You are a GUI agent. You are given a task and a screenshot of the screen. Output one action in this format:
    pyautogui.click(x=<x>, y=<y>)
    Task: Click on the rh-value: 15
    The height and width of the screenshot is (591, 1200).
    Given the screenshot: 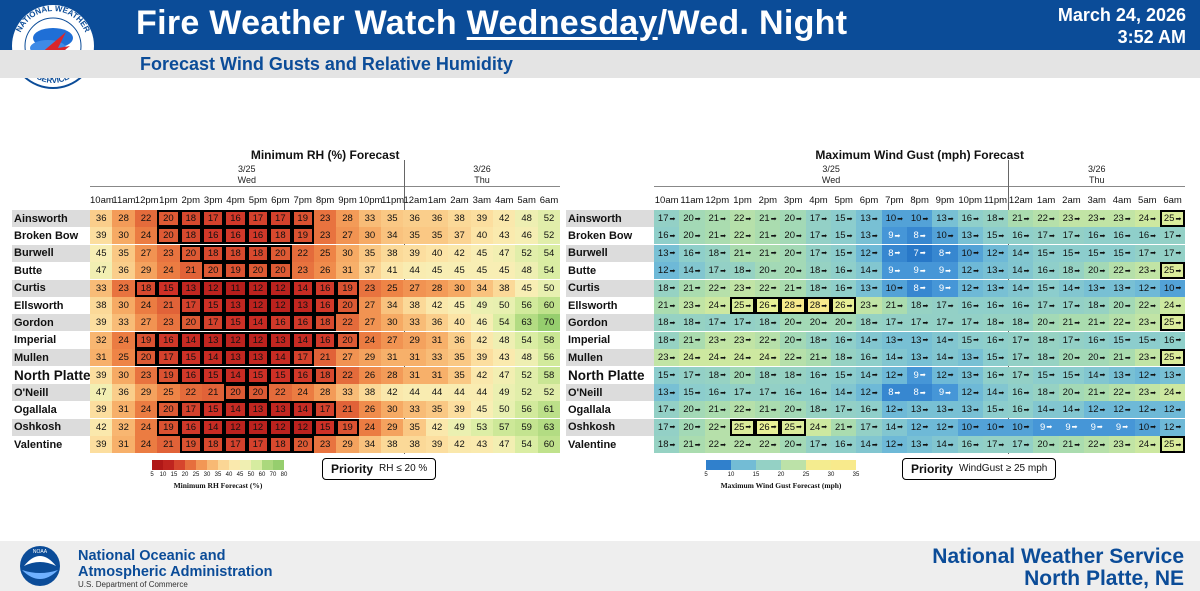 What is the action you would take?
    pyautogui.click(x=213, y=410)
    